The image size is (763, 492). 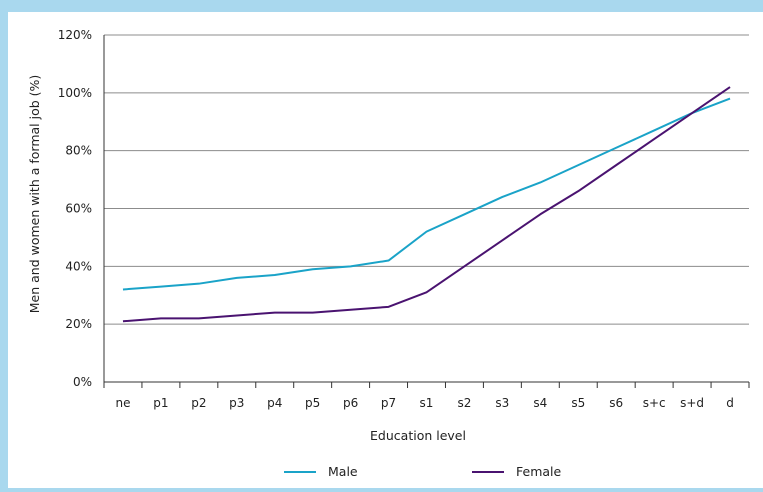 I want to click on x-tick-label: s3, so click(x=502, y=403).